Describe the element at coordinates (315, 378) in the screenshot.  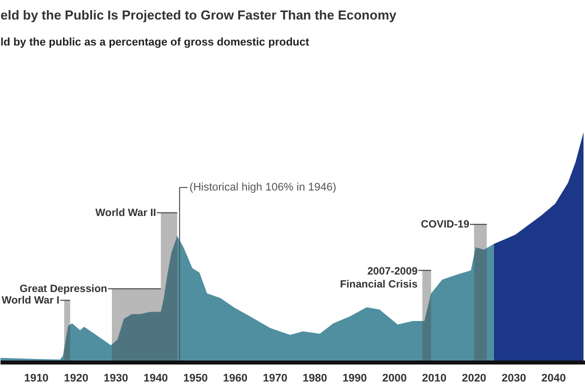
I see `x-tick-label: 1980` at that location.